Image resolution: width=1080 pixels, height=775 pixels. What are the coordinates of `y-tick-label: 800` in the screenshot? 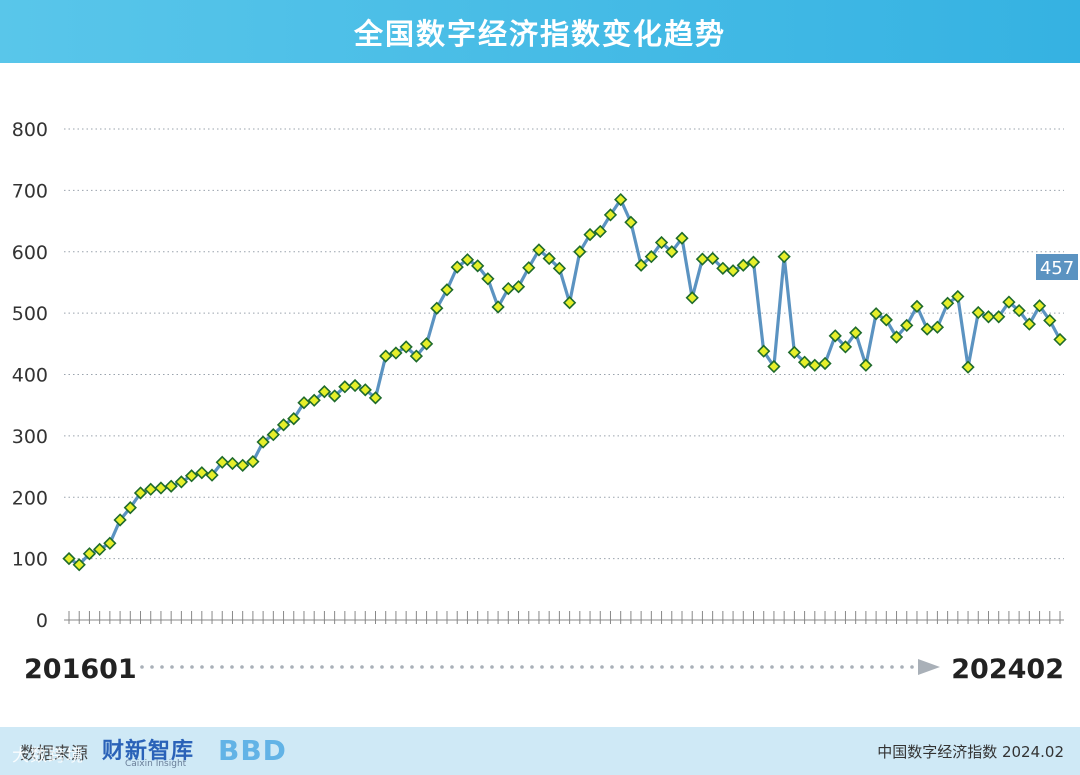 It's located at (30, 130).